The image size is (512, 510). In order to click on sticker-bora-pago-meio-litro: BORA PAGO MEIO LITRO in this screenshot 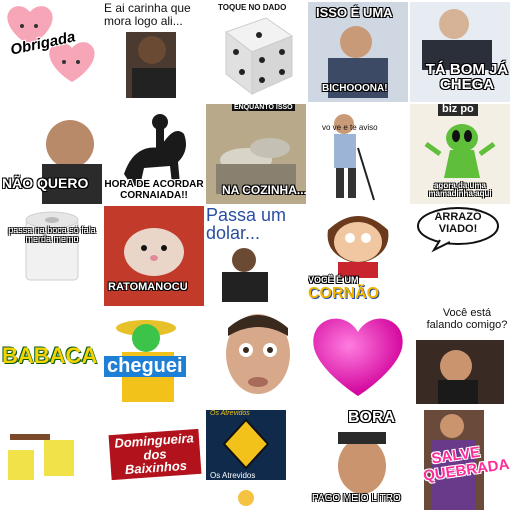, I will do `click(358, 460)`.